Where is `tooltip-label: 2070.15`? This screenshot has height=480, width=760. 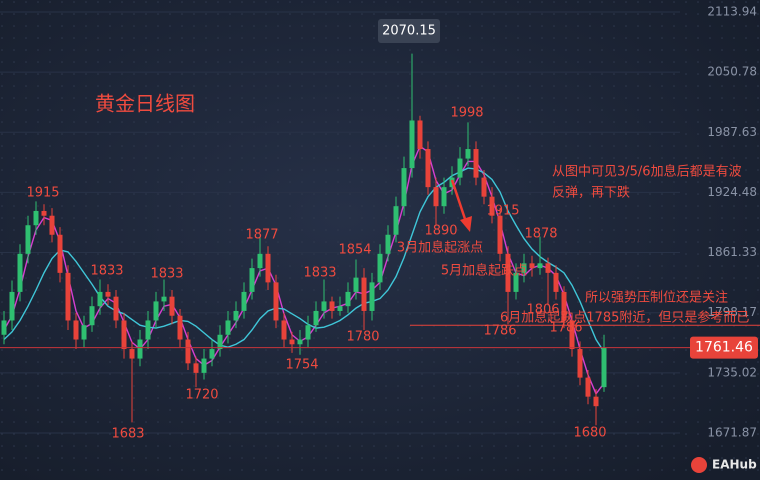 tooltip-label: 2070.15 is located at coordinates (409, 31).